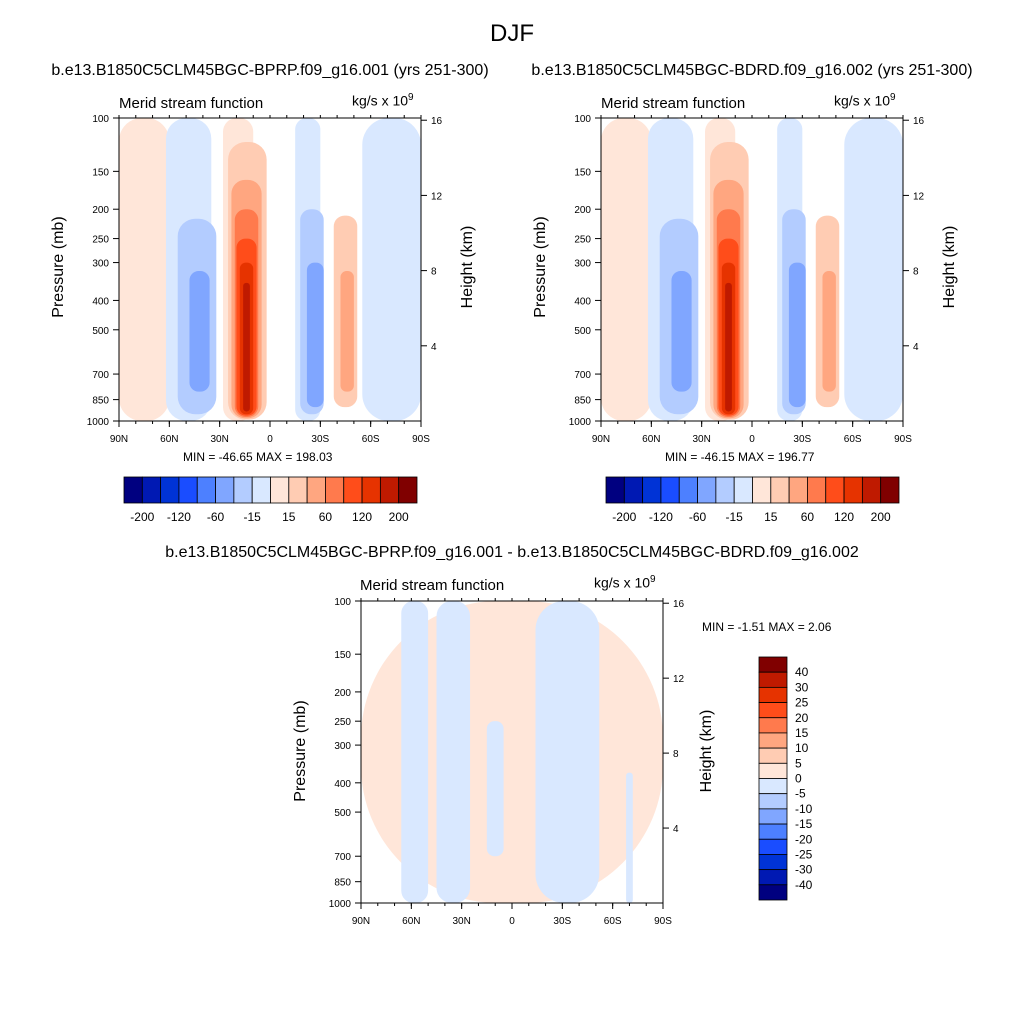  I want to click on y-tick-label-3-10: 1000, so click(340, 904).